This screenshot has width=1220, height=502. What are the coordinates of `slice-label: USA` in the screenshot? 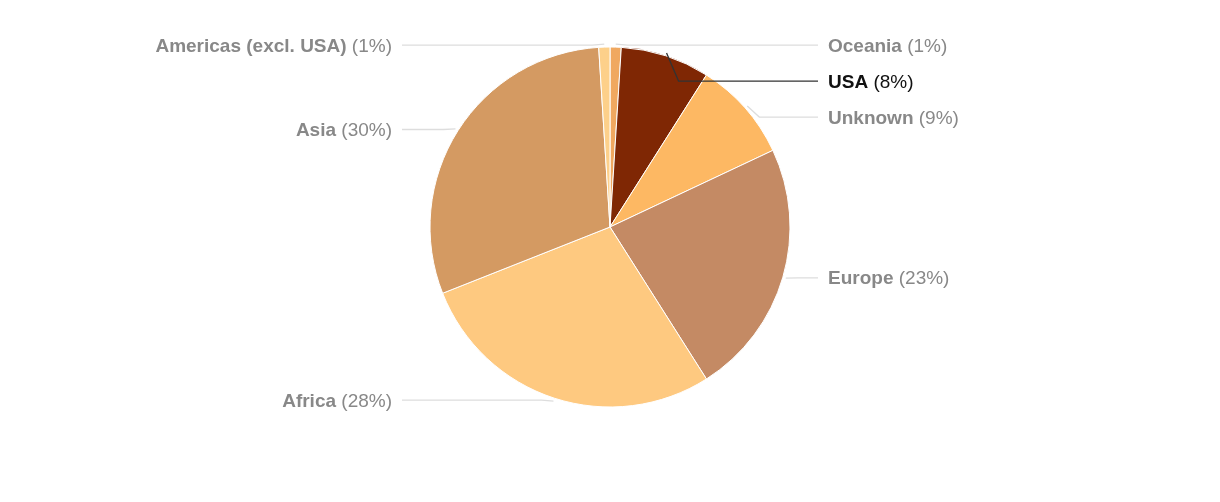 It's located at (848, 81).